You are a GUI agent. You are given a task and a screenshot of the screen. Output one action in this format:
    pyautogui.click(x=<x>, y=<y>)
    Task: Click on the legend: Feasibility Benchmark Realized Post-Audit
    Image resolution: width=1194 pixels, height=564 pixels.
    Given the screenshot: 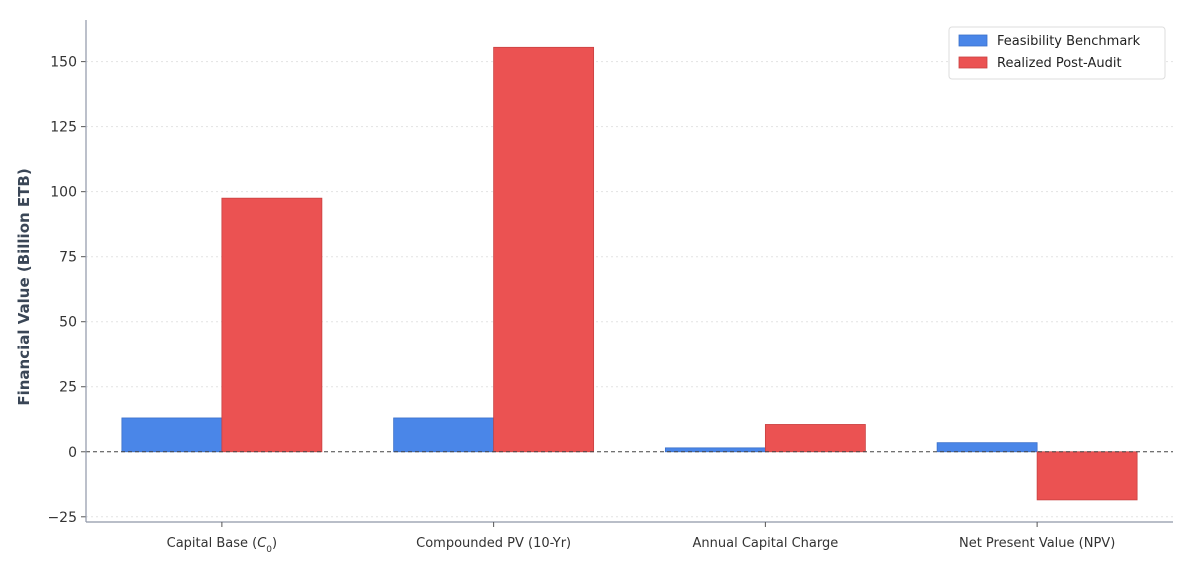 What is the action you would take?
    pyautogui.click(x=1057, y=53)
    